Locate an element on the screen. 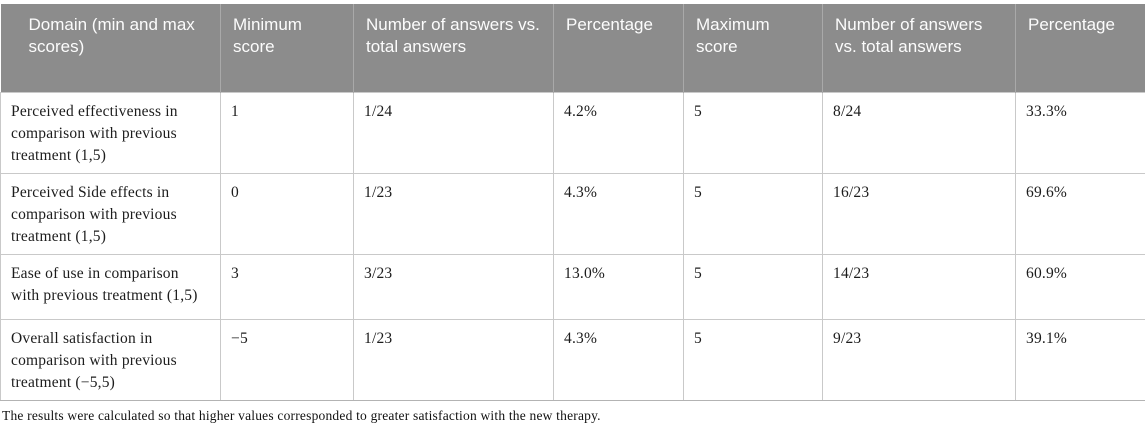 The width and height of the screenshot is (1145, 424). header-cell-percentage-min: Percentage is located at coordinates (619, 48).